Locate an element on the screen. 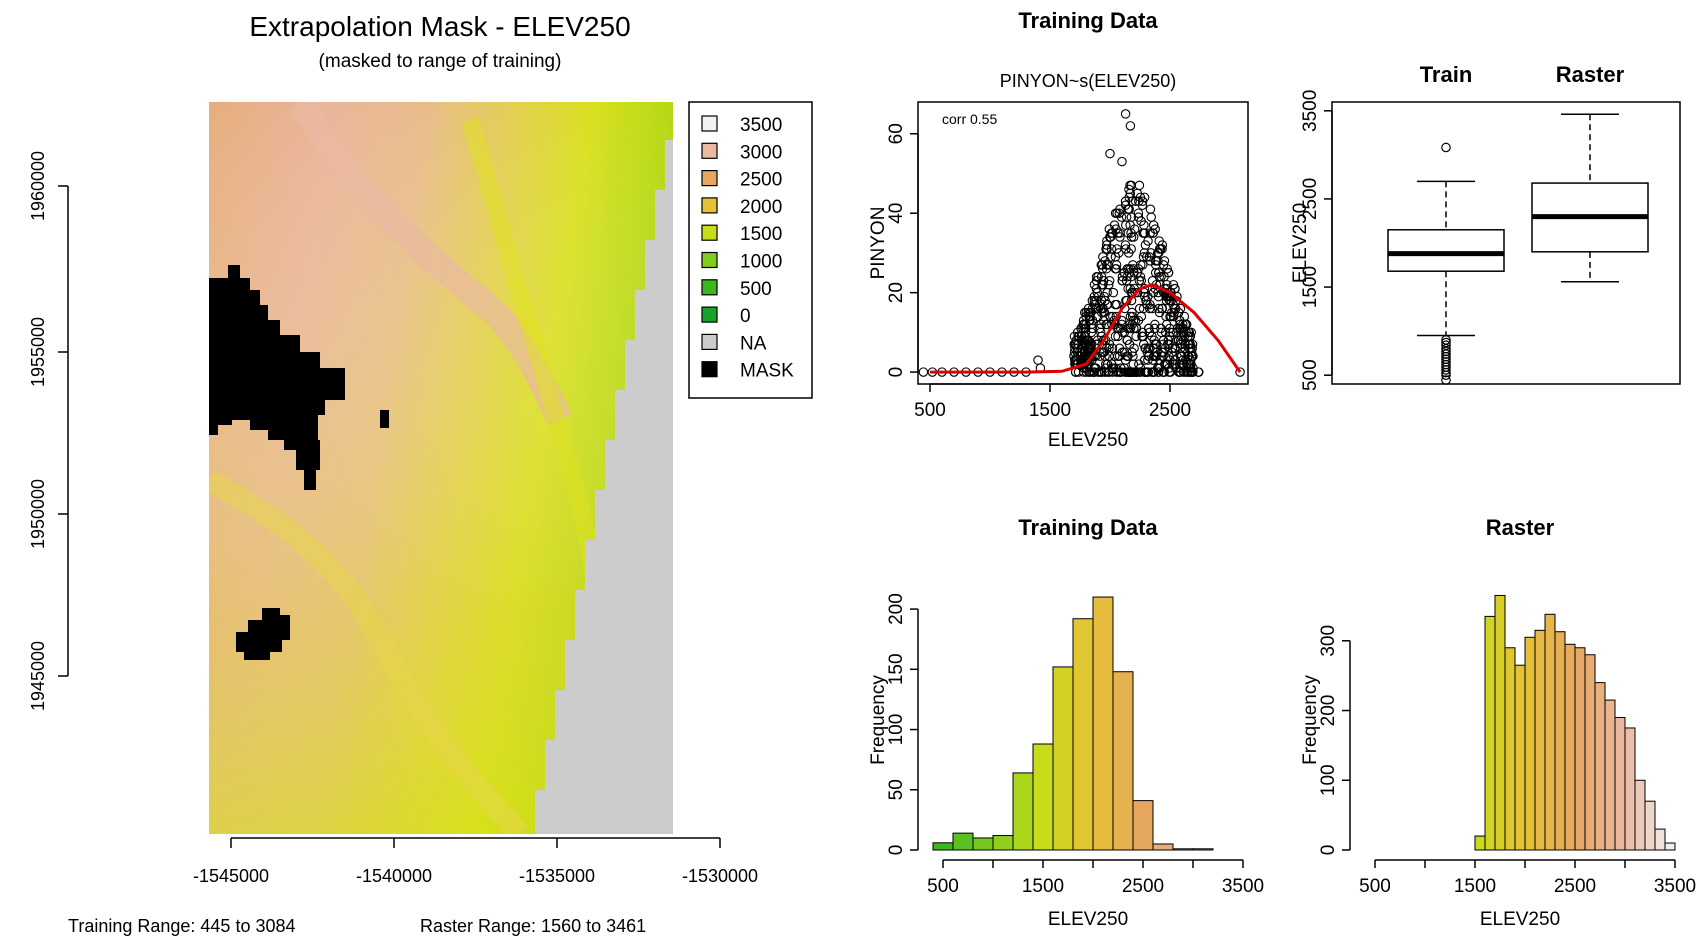 Image resolution: width=1697 pixels, height=942 pixels. training-hist-title: Training Data is located at coordinates (1088, 527).